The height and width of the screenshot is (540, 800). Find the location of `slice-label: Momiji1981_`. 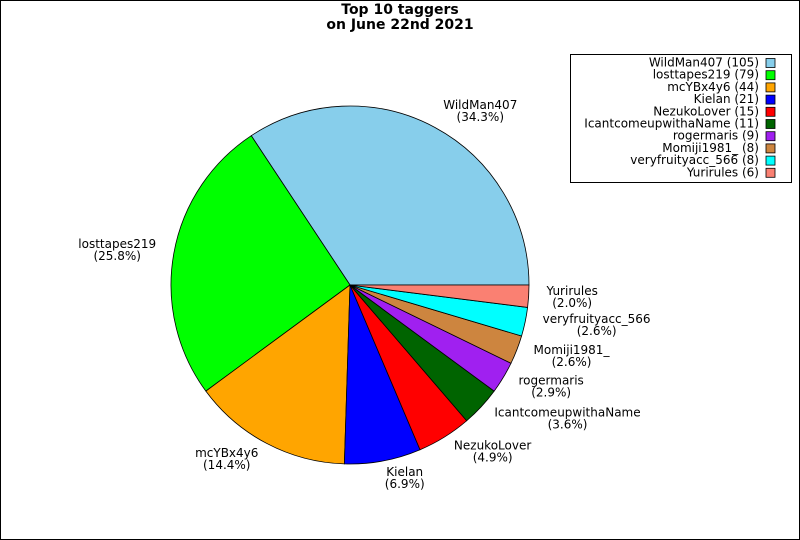

slice-label: Momiji1981_ is located at coordinates (572, 350).